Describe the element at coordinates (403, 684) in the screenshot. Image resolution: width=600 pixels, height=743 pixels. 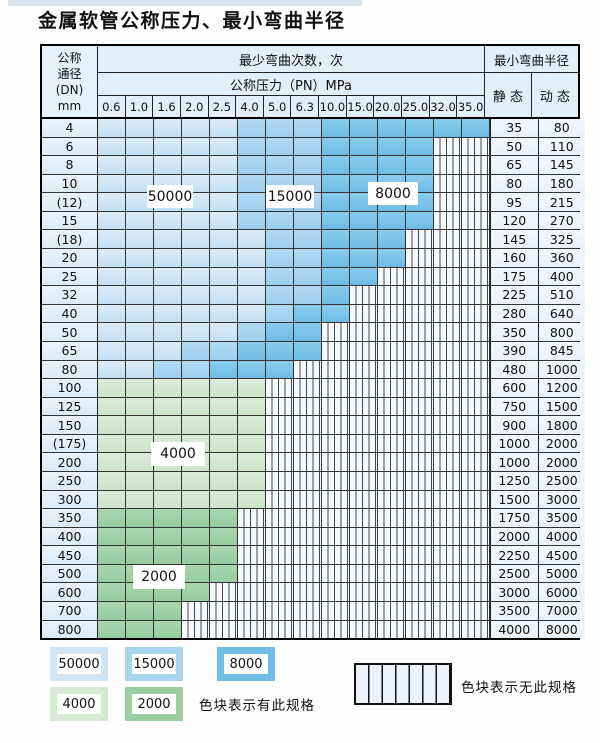
I see `legend-hatch-swatch` at that location.